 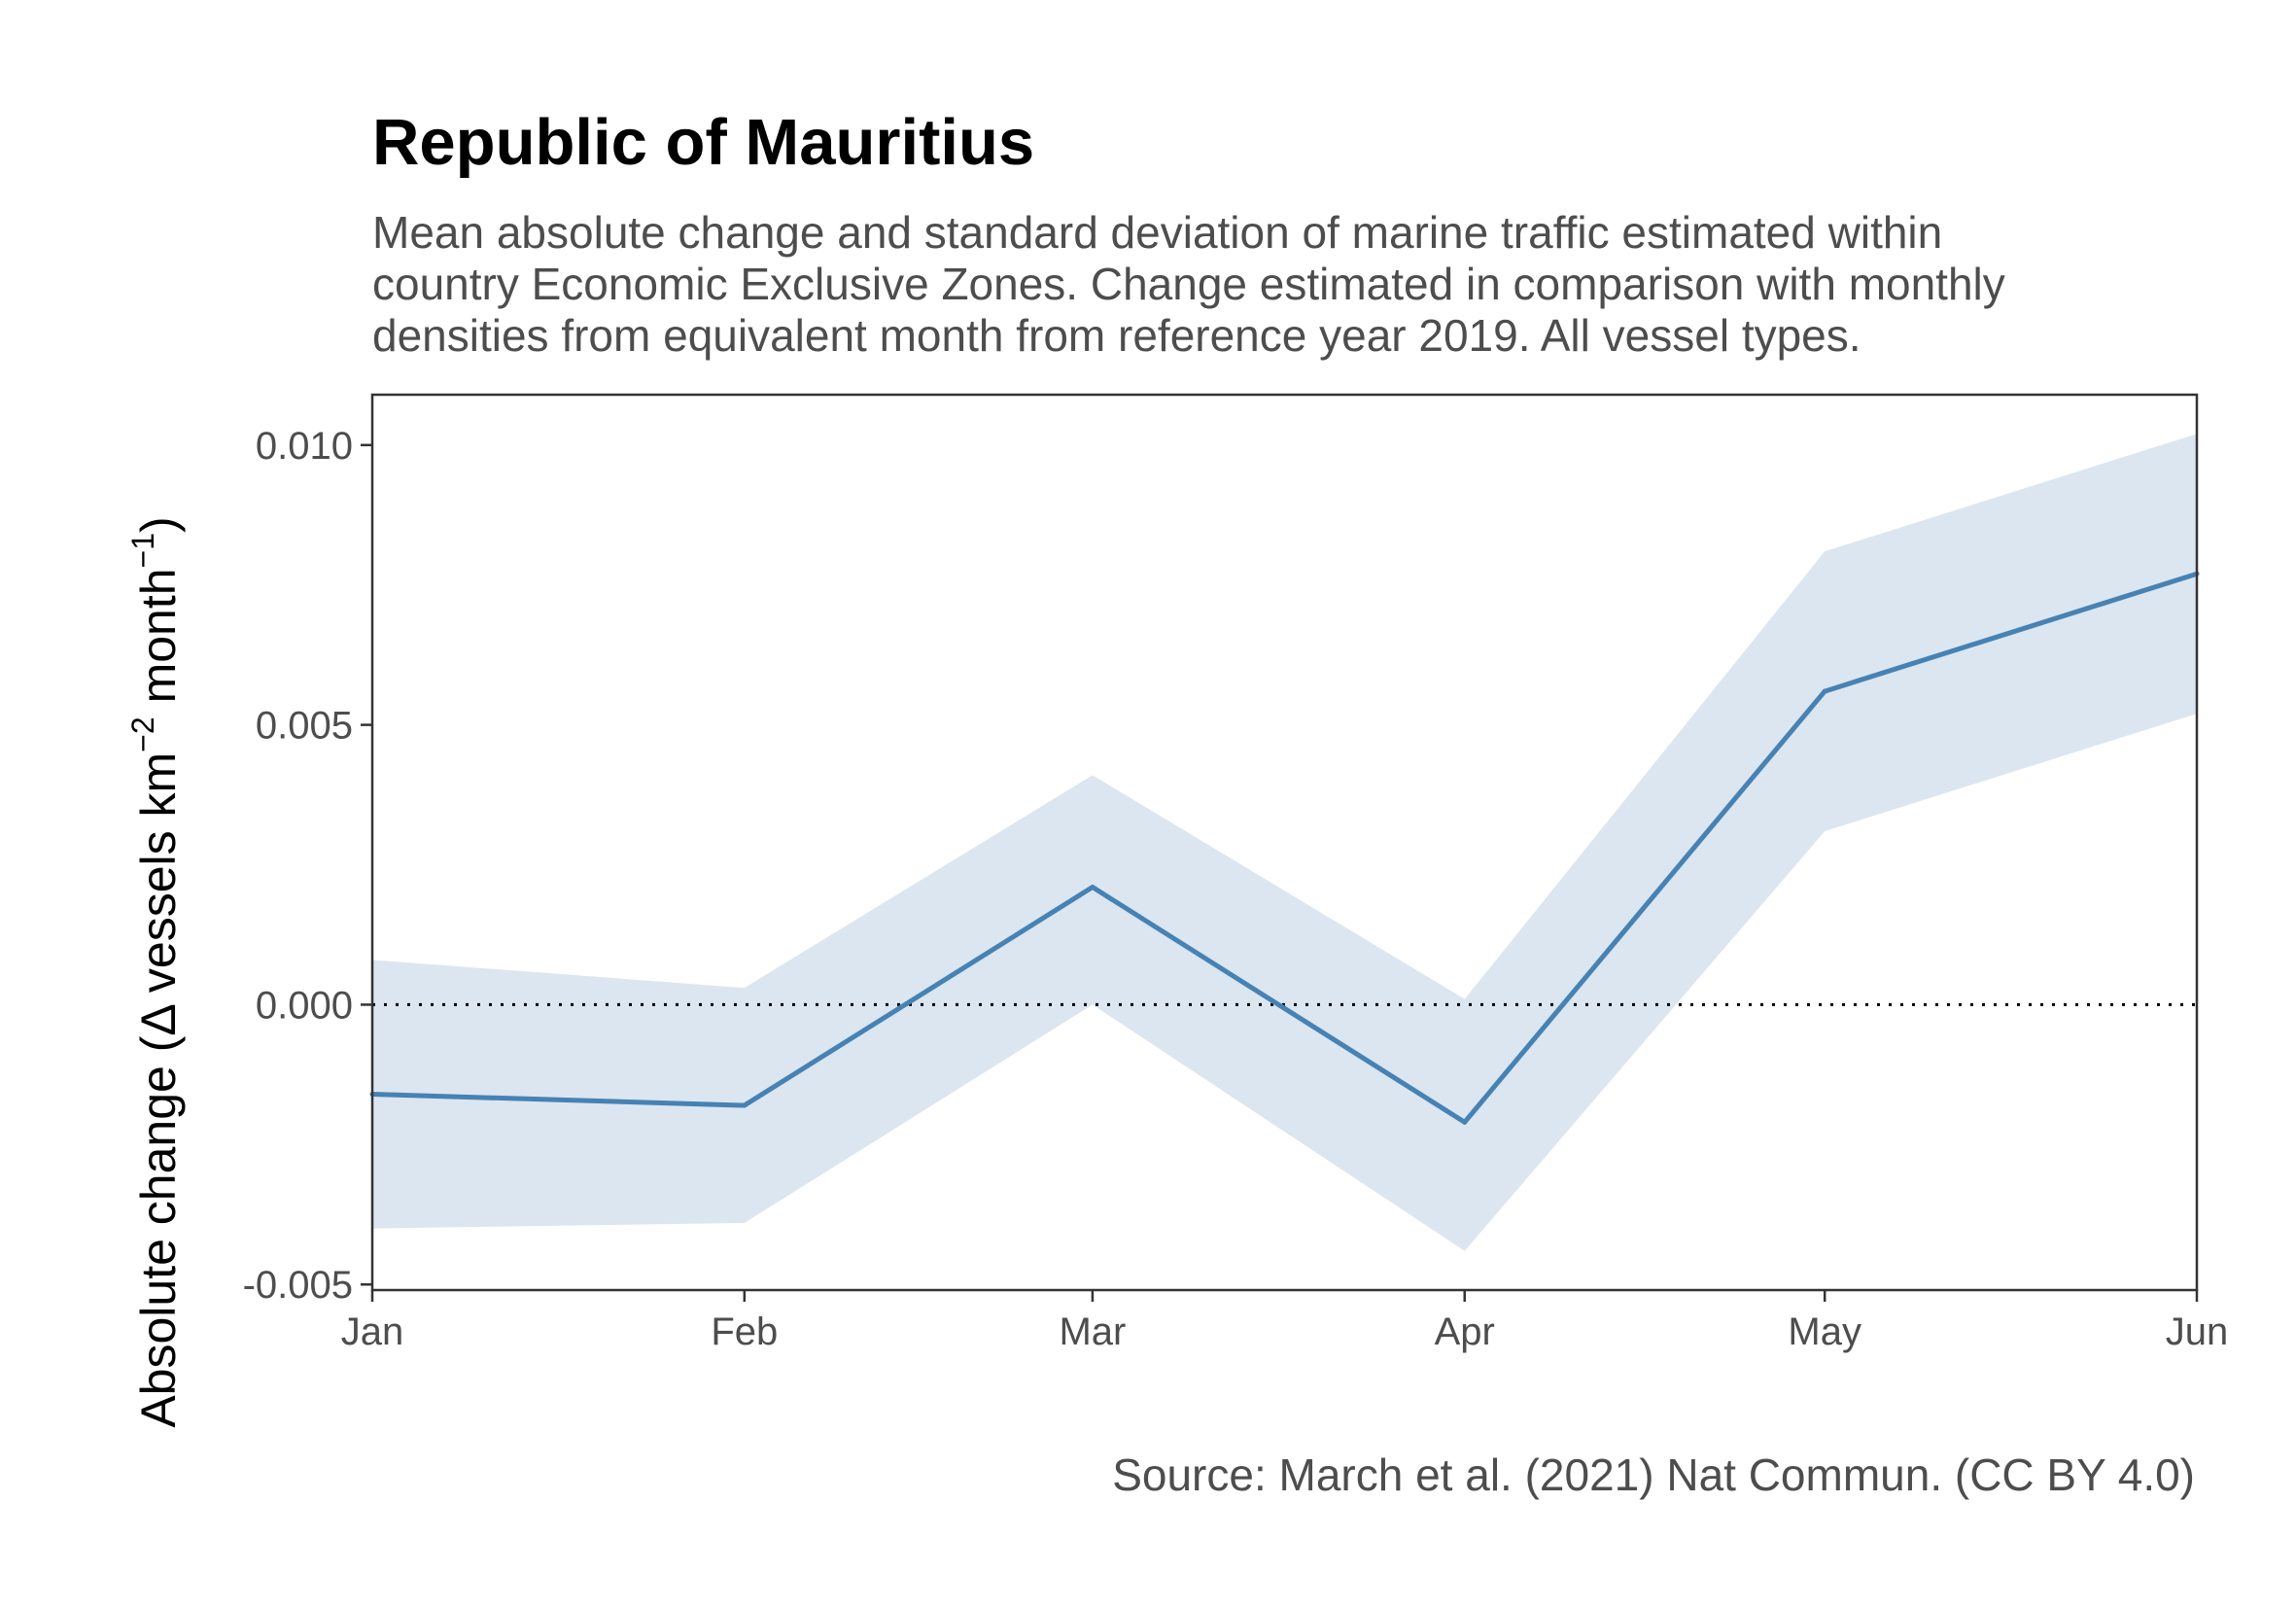 What do you see at coordinates (304, 1005) in the screenshot?
I see `y-tick-label: 0.000` at bounding box center [304, 1005].